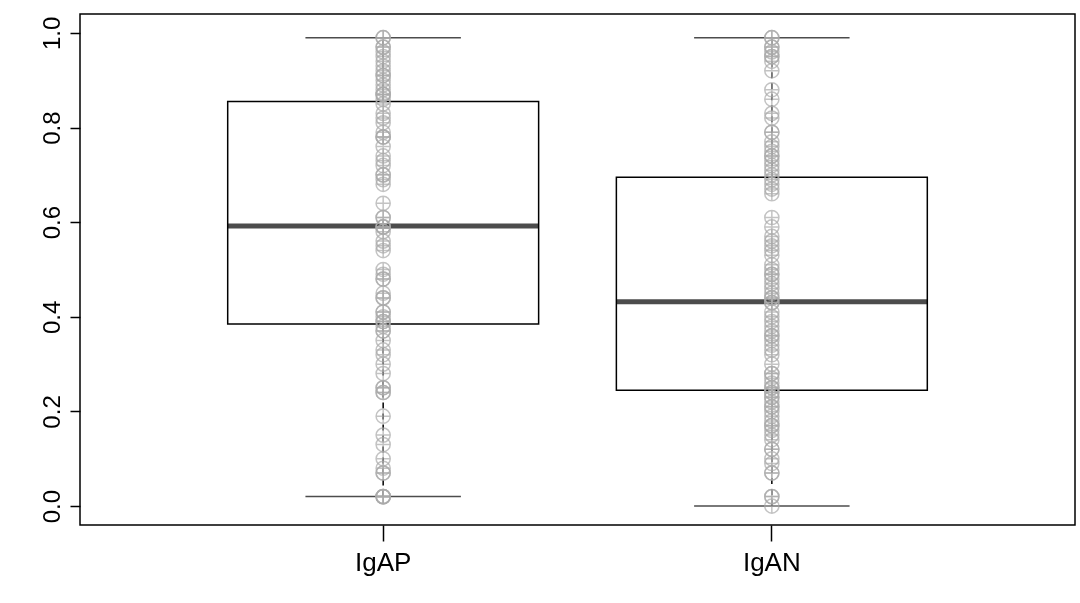  I want to click on x-tick-label: IgAP, so click(383, 561).